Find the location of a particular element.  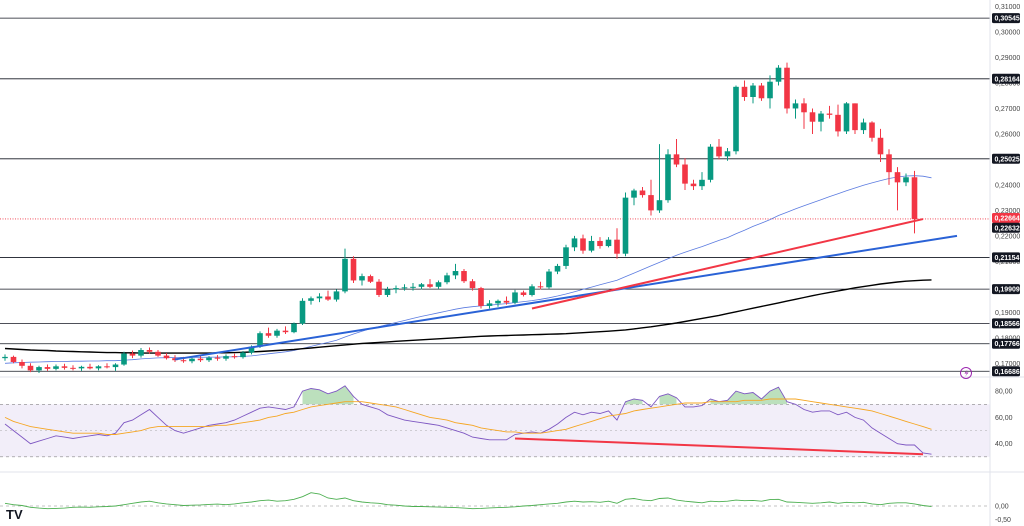

oscillator-panel is located at coordinates (495, 501).